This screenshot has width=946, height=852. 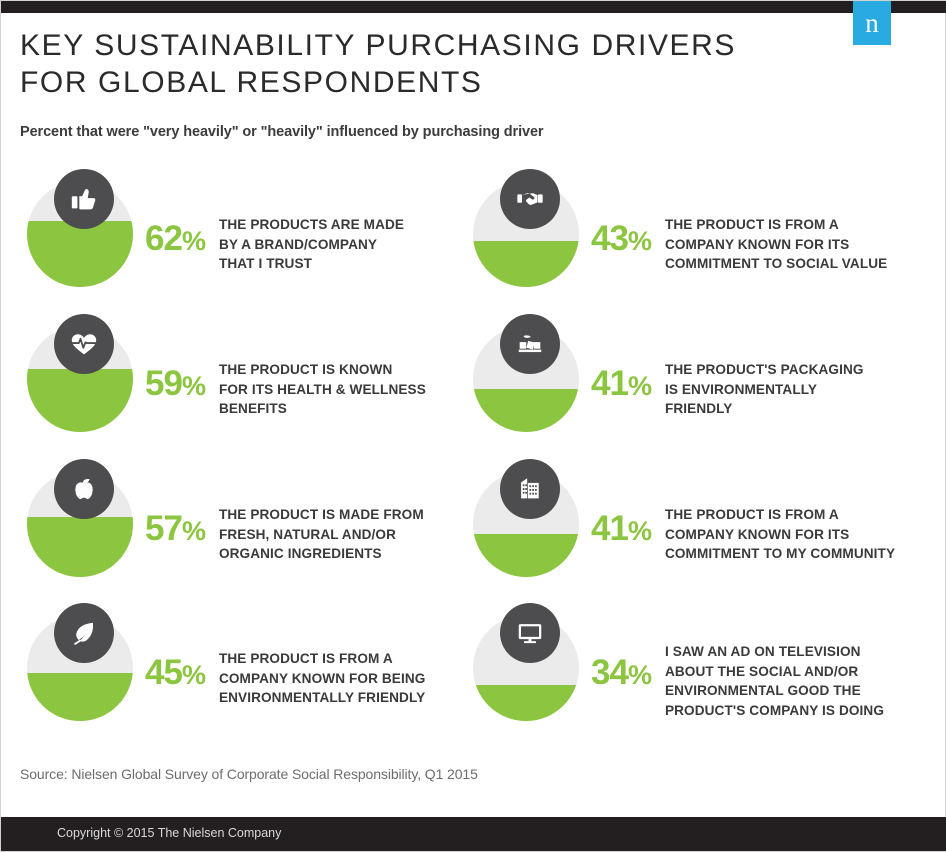 What do you see at coordinates (530, 633) in the screenshot?
I see `television-icon` at bounding box center [530, 633].